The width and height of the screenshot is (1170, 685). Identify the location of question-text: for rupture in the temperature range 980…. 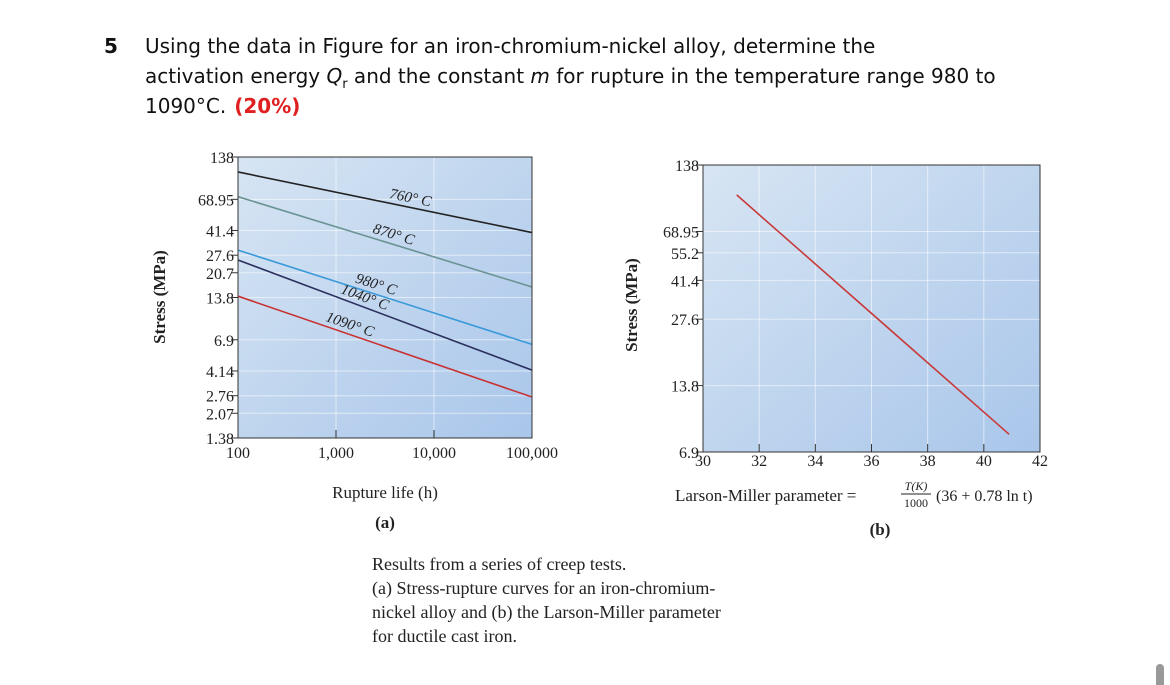
(773, 76).